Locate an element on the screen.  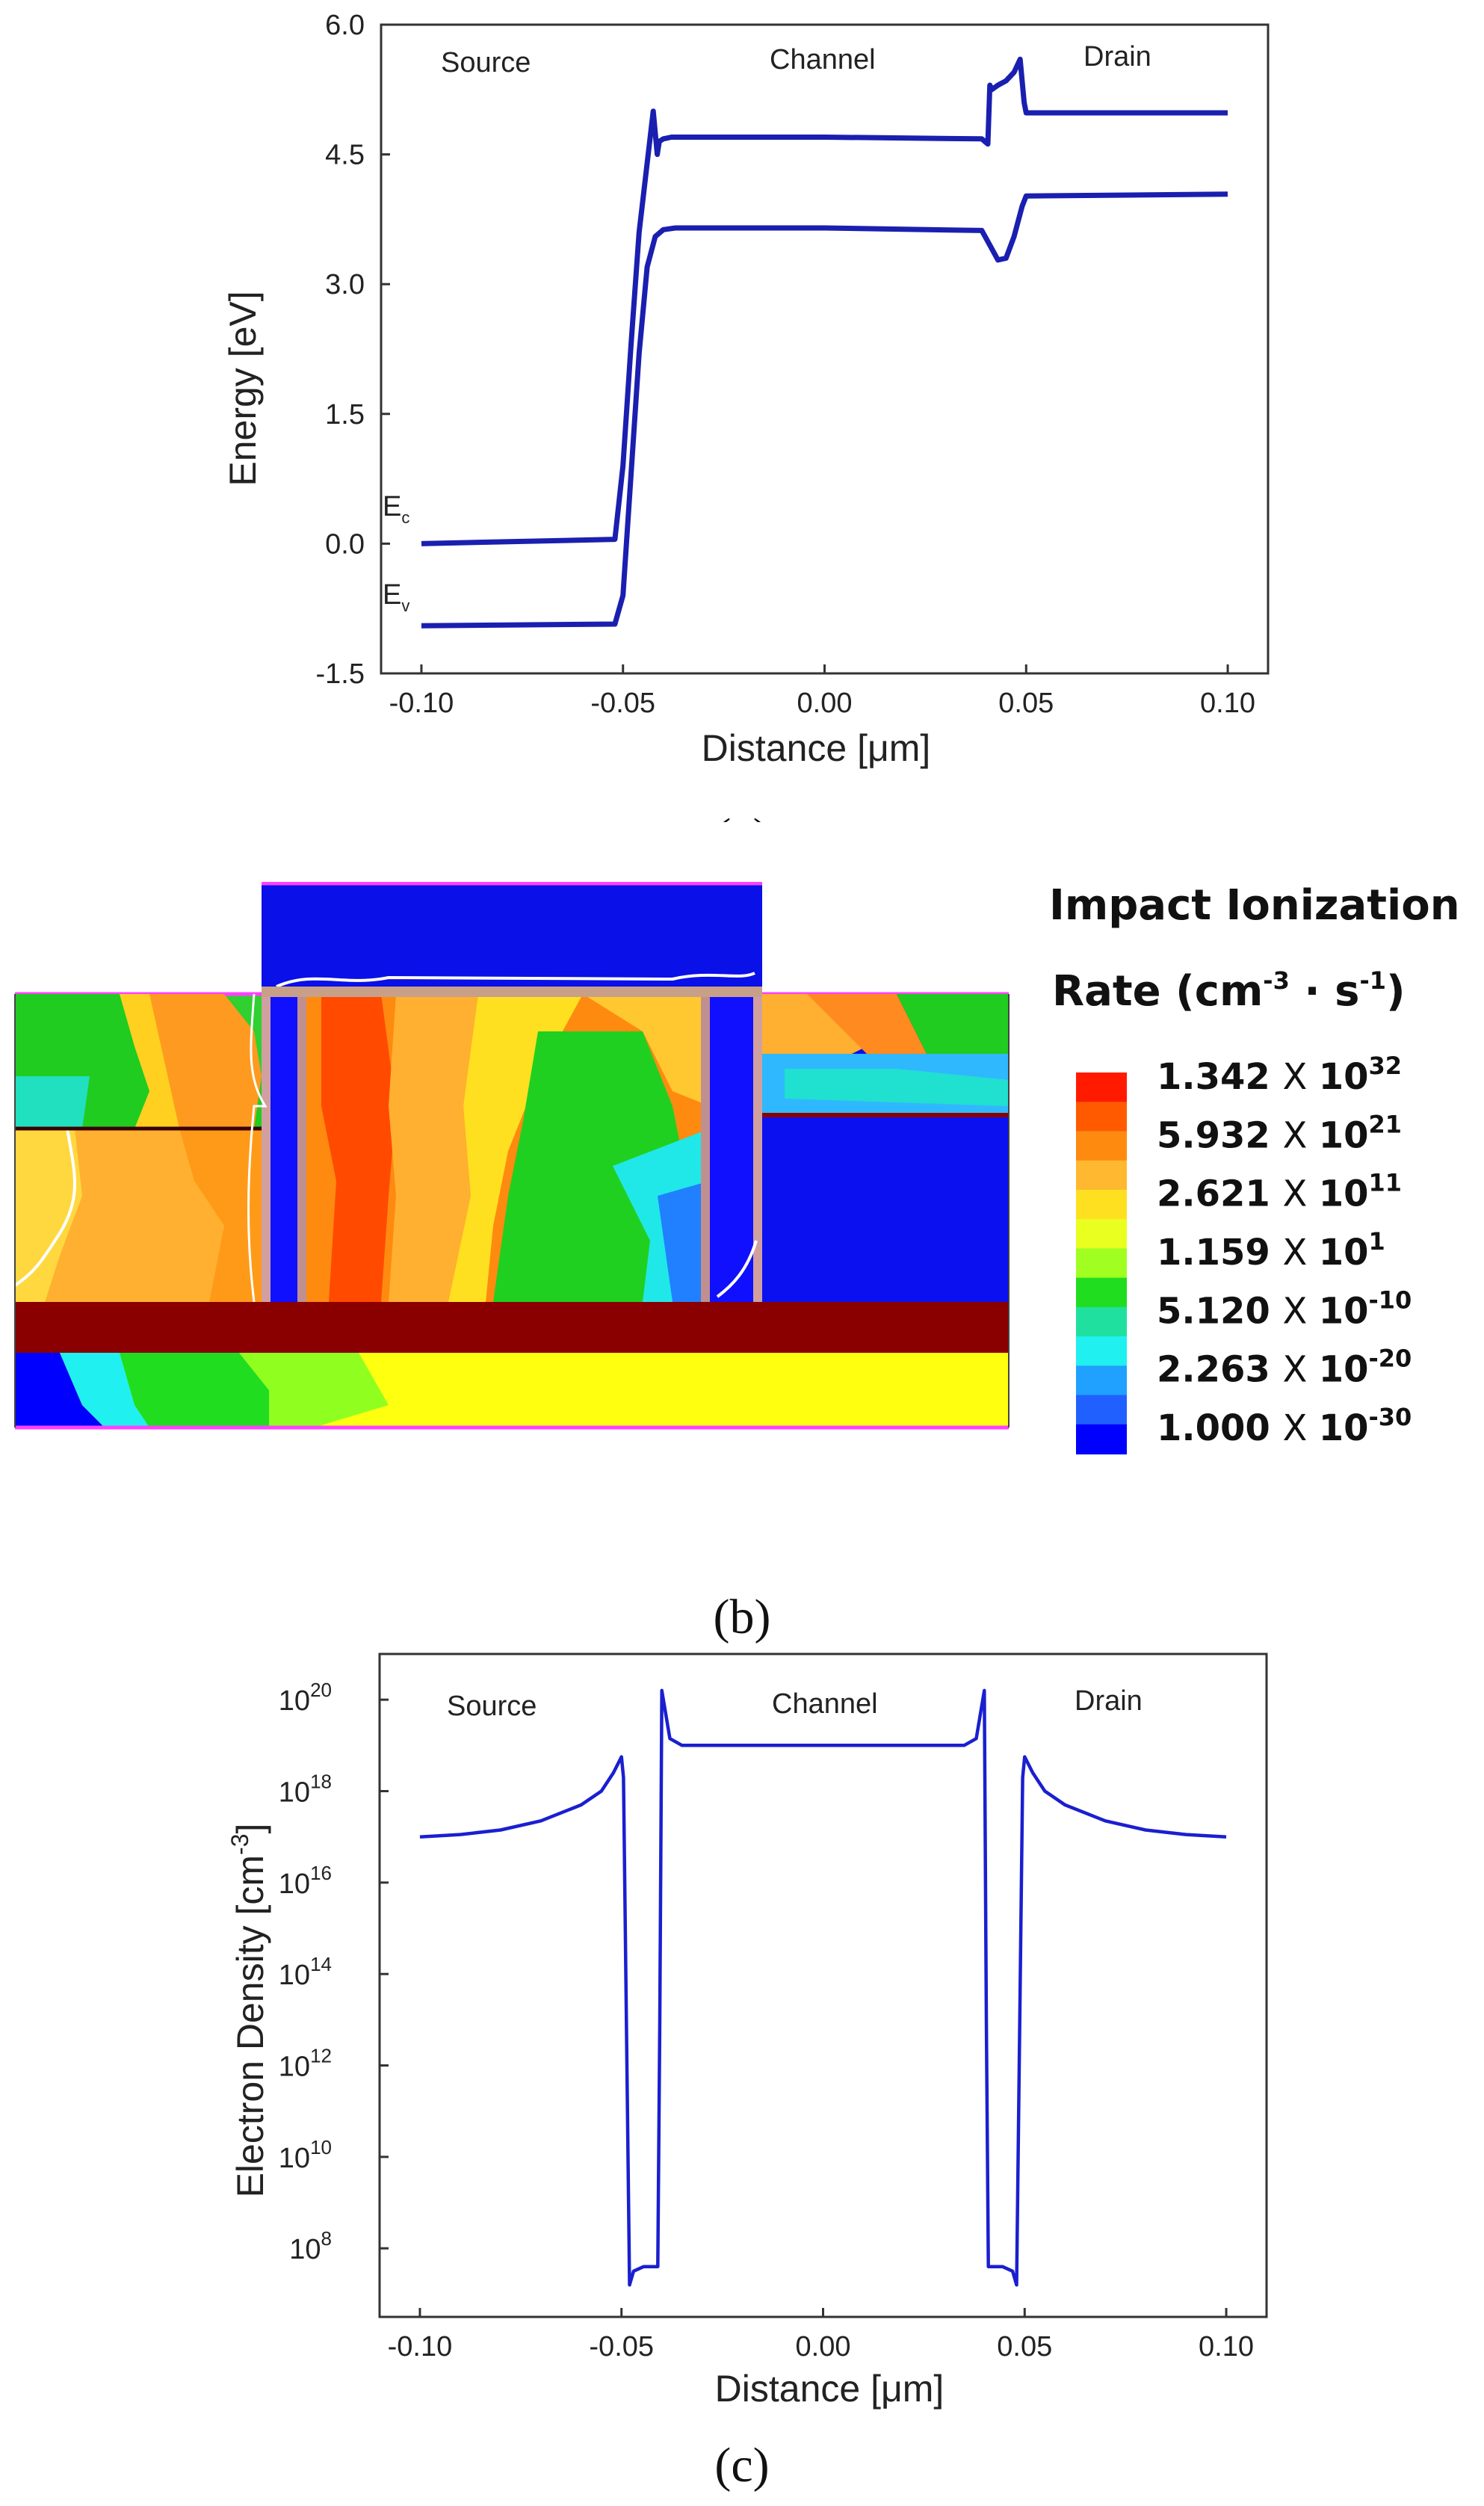
panel-label-b: (b) is located at coordinates (743, 1617).